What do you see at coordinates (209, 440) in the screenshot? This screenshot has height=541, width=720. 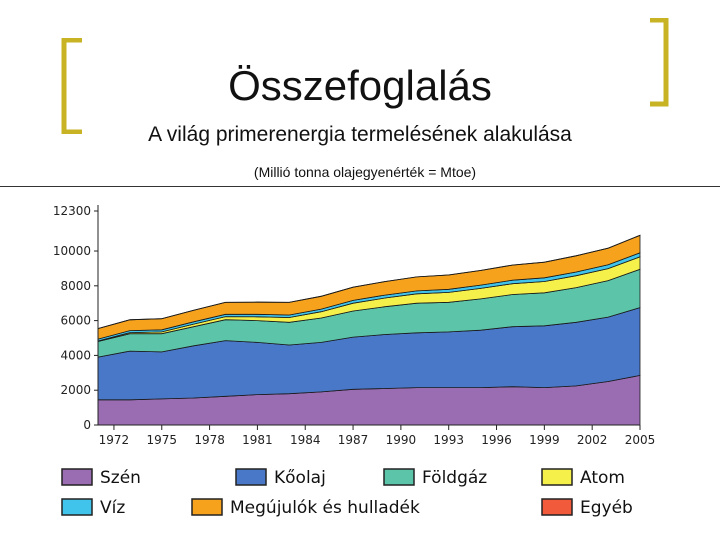 I see `x-tick-label-1978: 1978` at bounding box center [209, 440].